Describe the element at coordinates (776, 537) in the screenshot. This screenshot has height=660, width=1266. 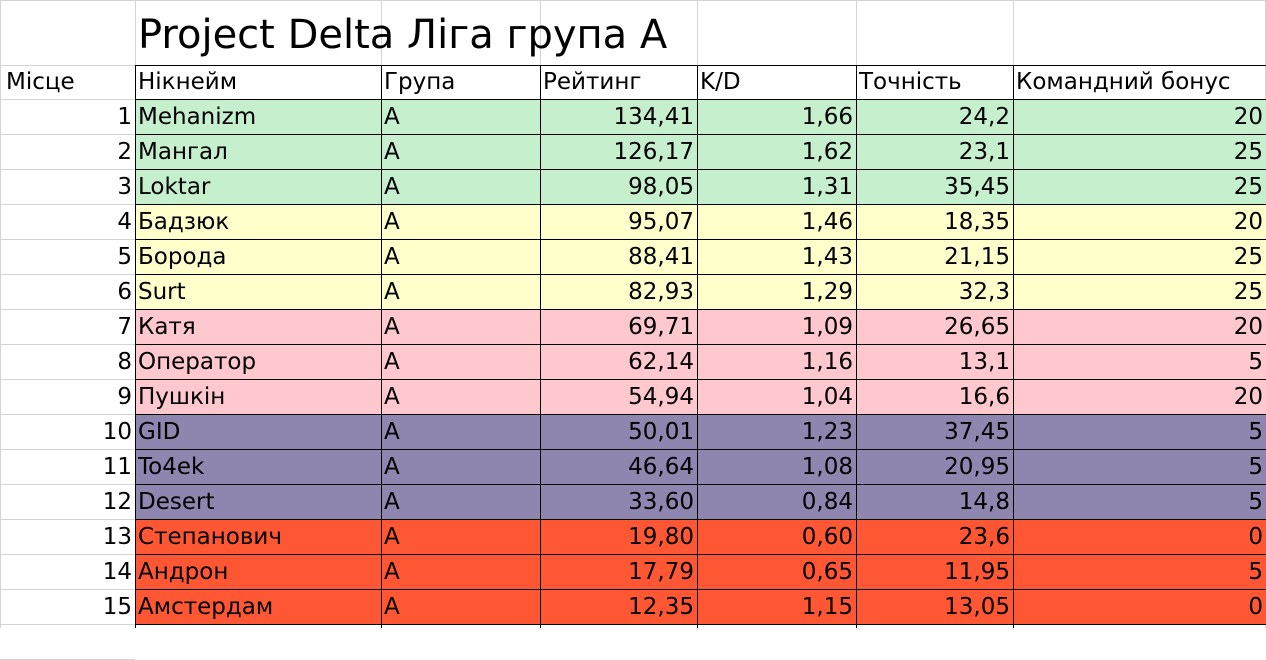
I see `cell-kd: 0,60` at that location.